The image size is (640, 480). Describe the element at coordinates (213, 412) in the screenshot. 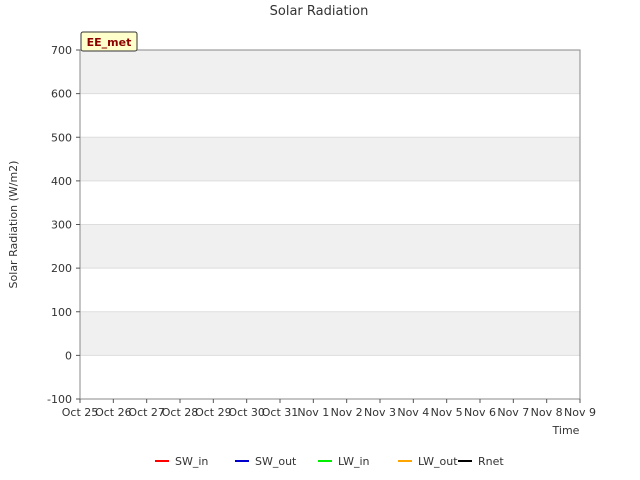

I see `x-tick-label: Oct 29` at that location.